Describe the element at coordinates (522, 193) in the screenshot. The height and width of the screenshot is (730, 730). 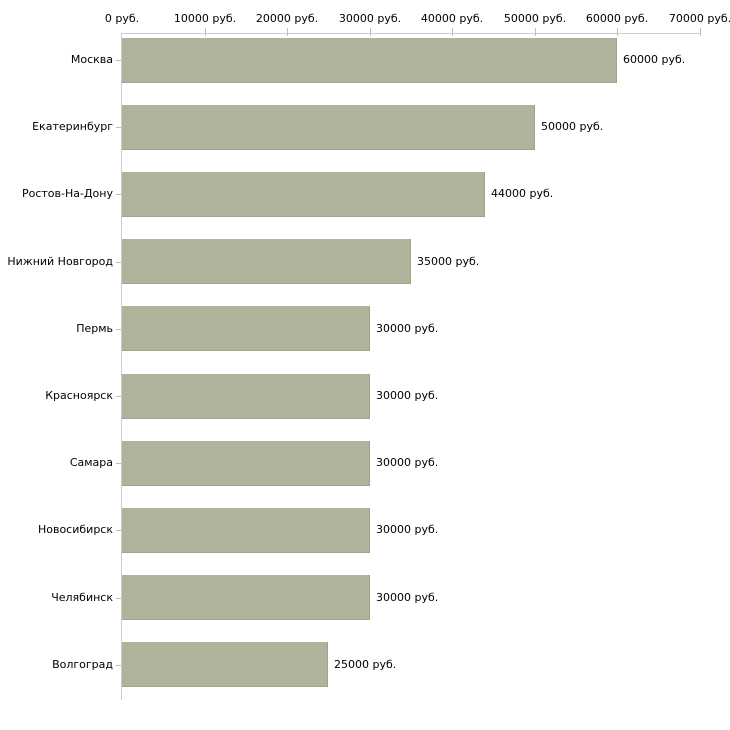
I see `value-label: 44000 руб.` at that location.